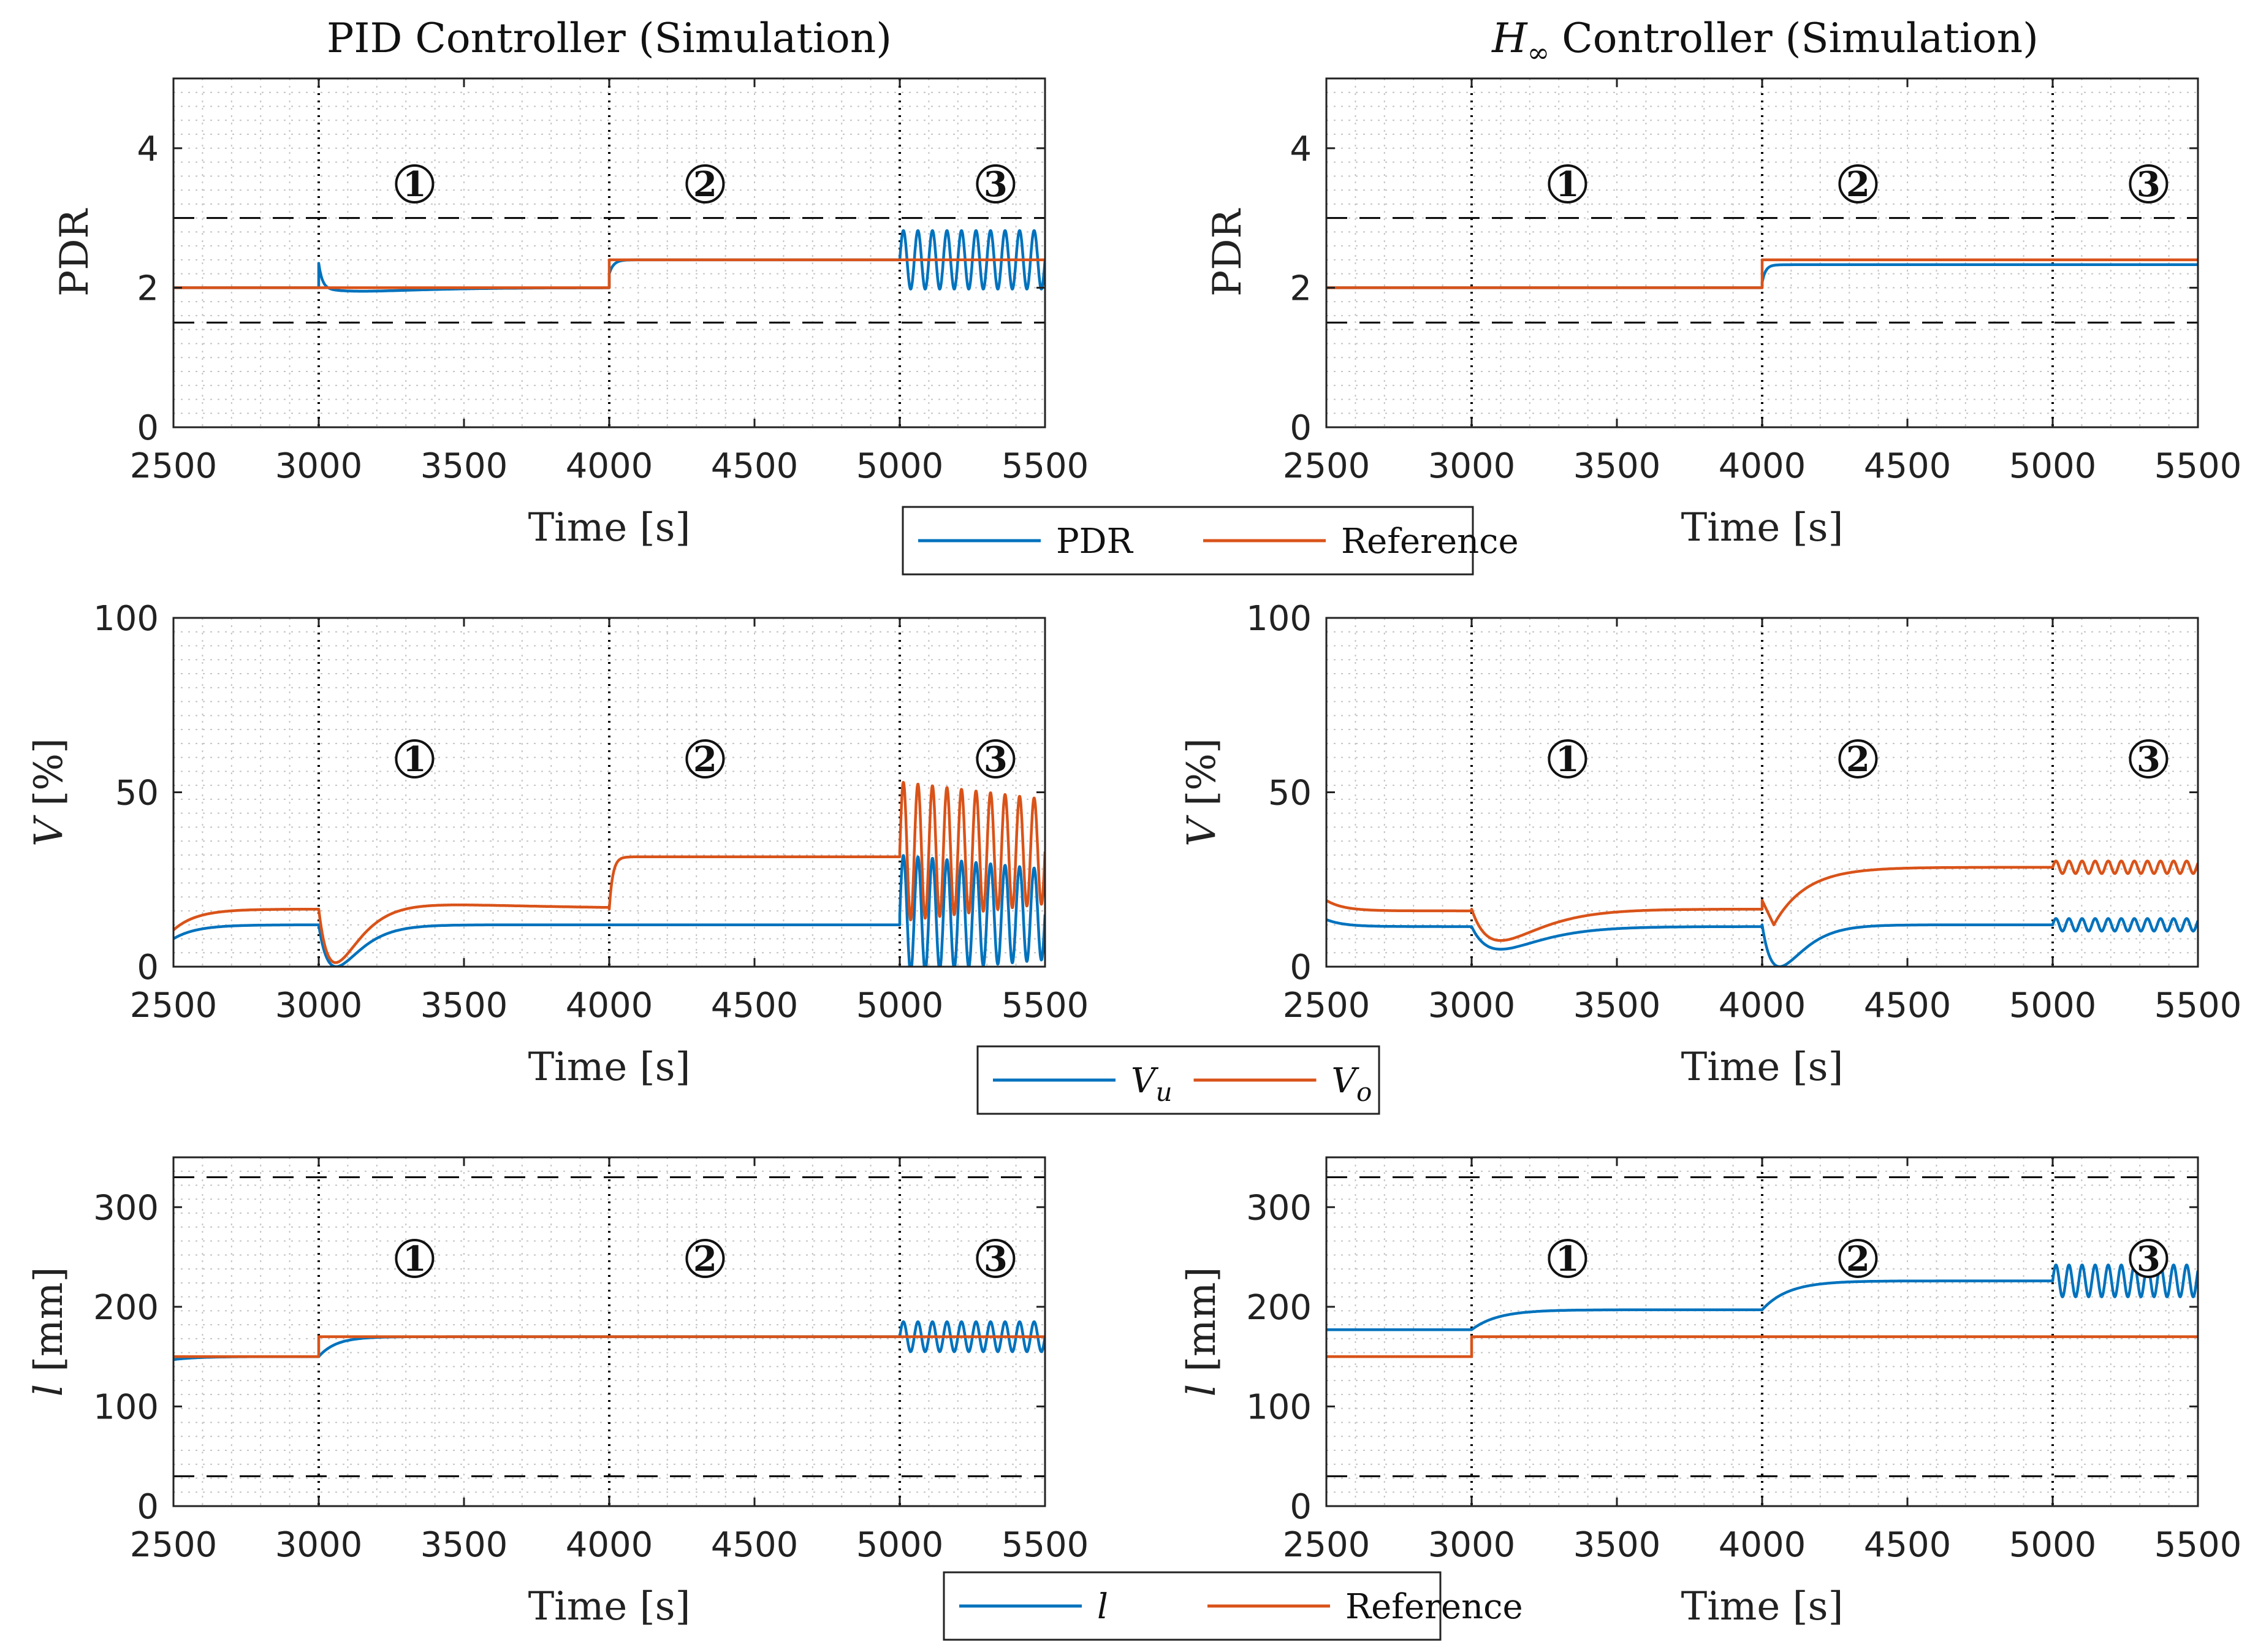 The width and height of the screenshot is (2258, 1652). Describe the element at coordinates (49, 1332) in the screenshot. I see `y-axis-label: l [mm]` at that location.